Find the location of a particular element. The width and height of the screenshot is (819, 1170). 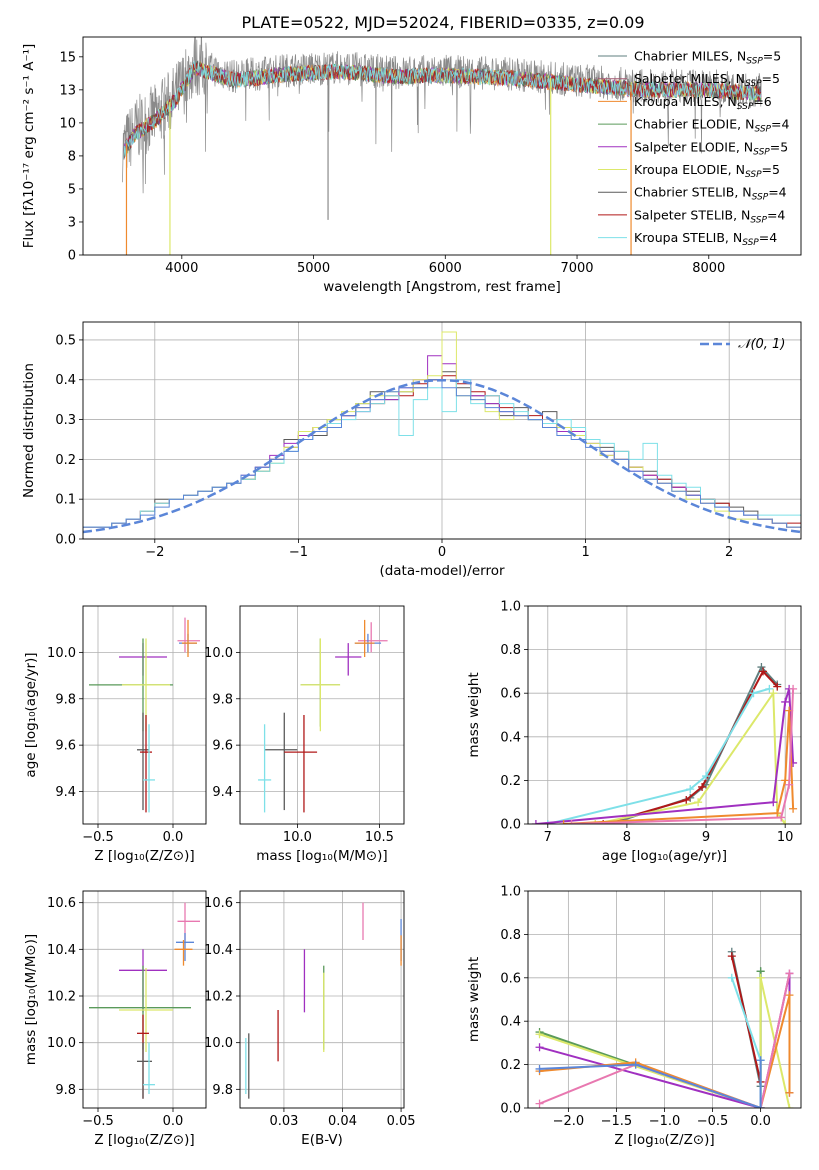

y-tick-label: 10.4 is located at coordinates (218, 950).